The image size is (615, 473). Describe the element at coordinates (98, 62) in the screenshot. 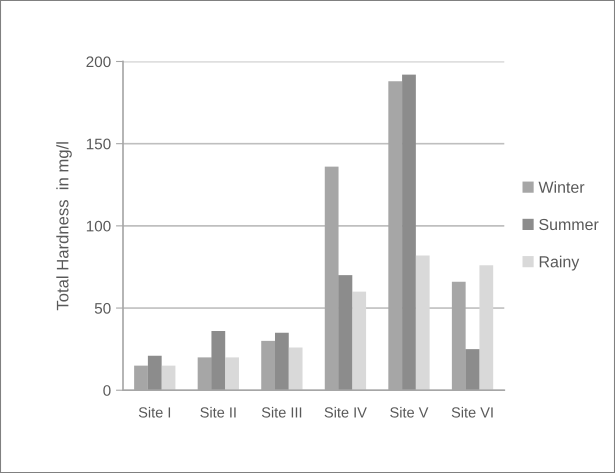

I see `y-tick-label: 200` at that location.